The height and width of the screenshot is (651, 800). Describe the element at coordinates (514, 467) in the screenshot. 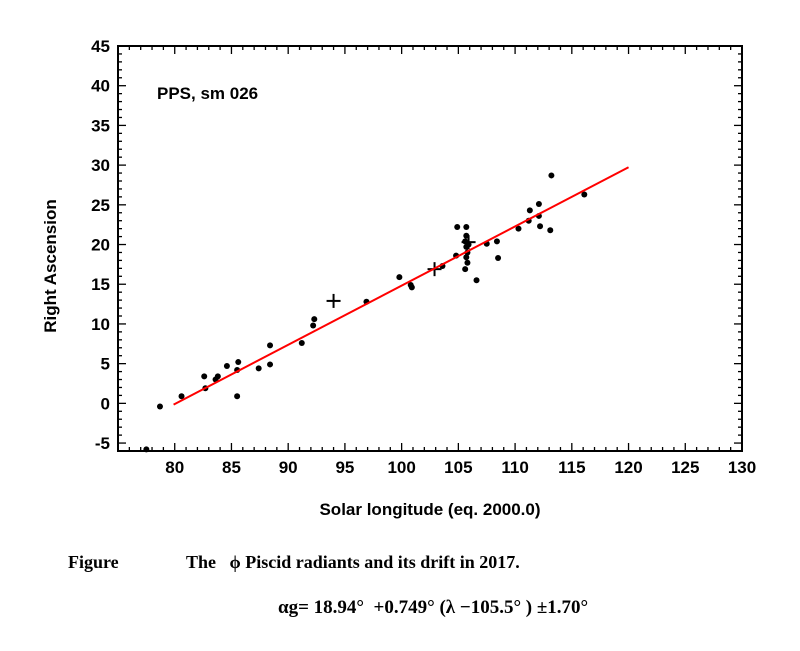

I see `x-tick-label: 110` at that location.